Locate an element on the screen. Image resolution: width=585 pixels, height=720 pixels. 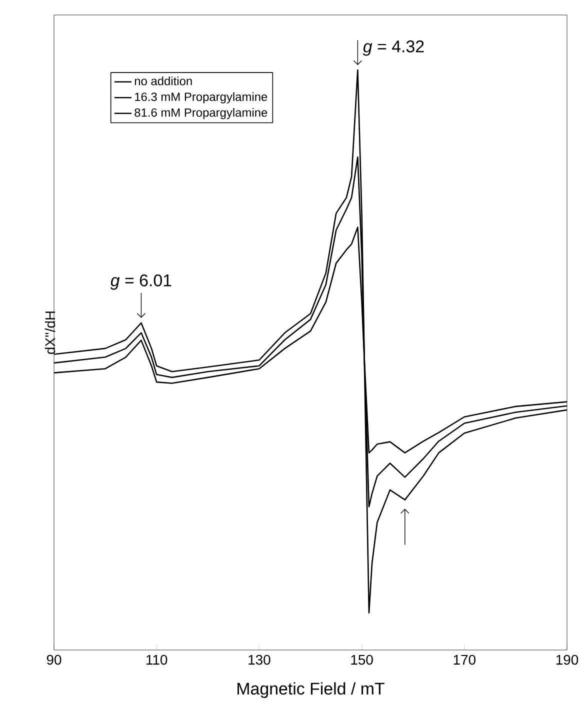
legend-label: 81.6 mM Propargylamine is located at coordinates (201, 114).